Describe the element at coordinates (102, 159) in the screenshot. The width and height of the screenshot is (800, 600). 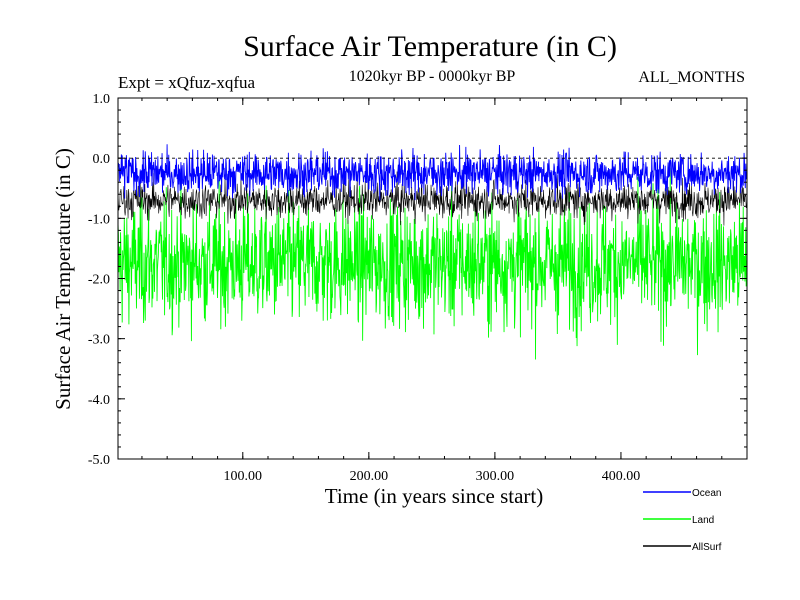
I see `y-tick-label: 0.0` at that location.